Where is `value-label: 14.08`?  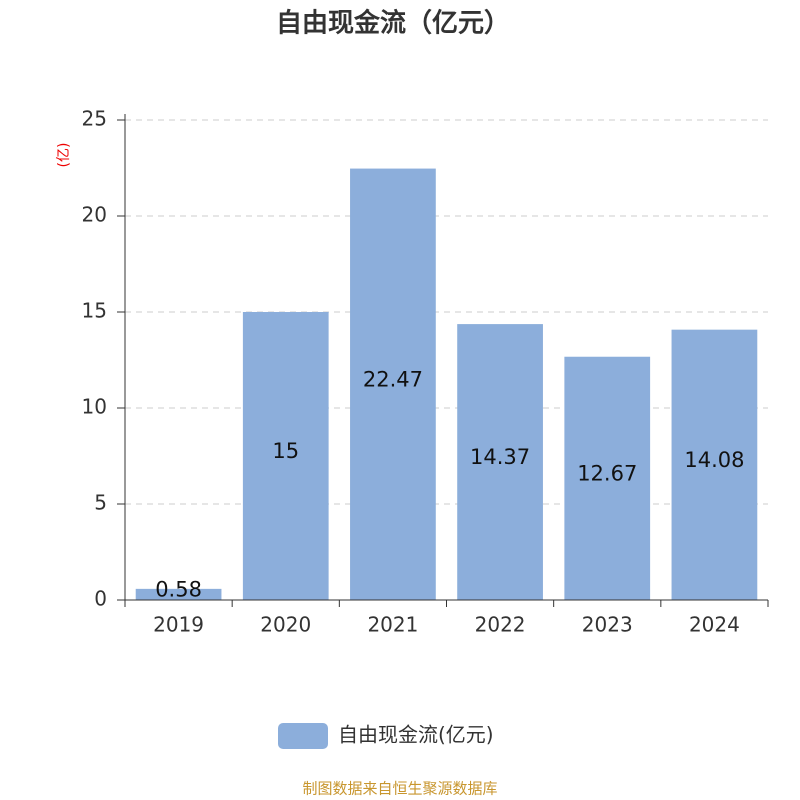 value-label: 14.08 is located at coordinates (714, 460).